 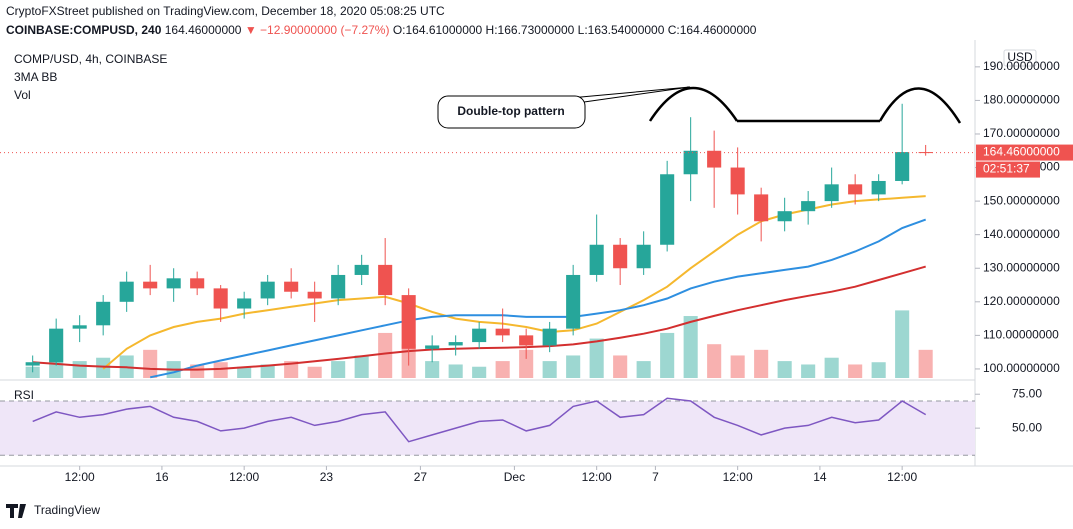 What do you see at coordinates (84, 30) in the screenshot?
I see `symbol: COINBASE:COMPUSD, 240` at bounding box center [84, 30].